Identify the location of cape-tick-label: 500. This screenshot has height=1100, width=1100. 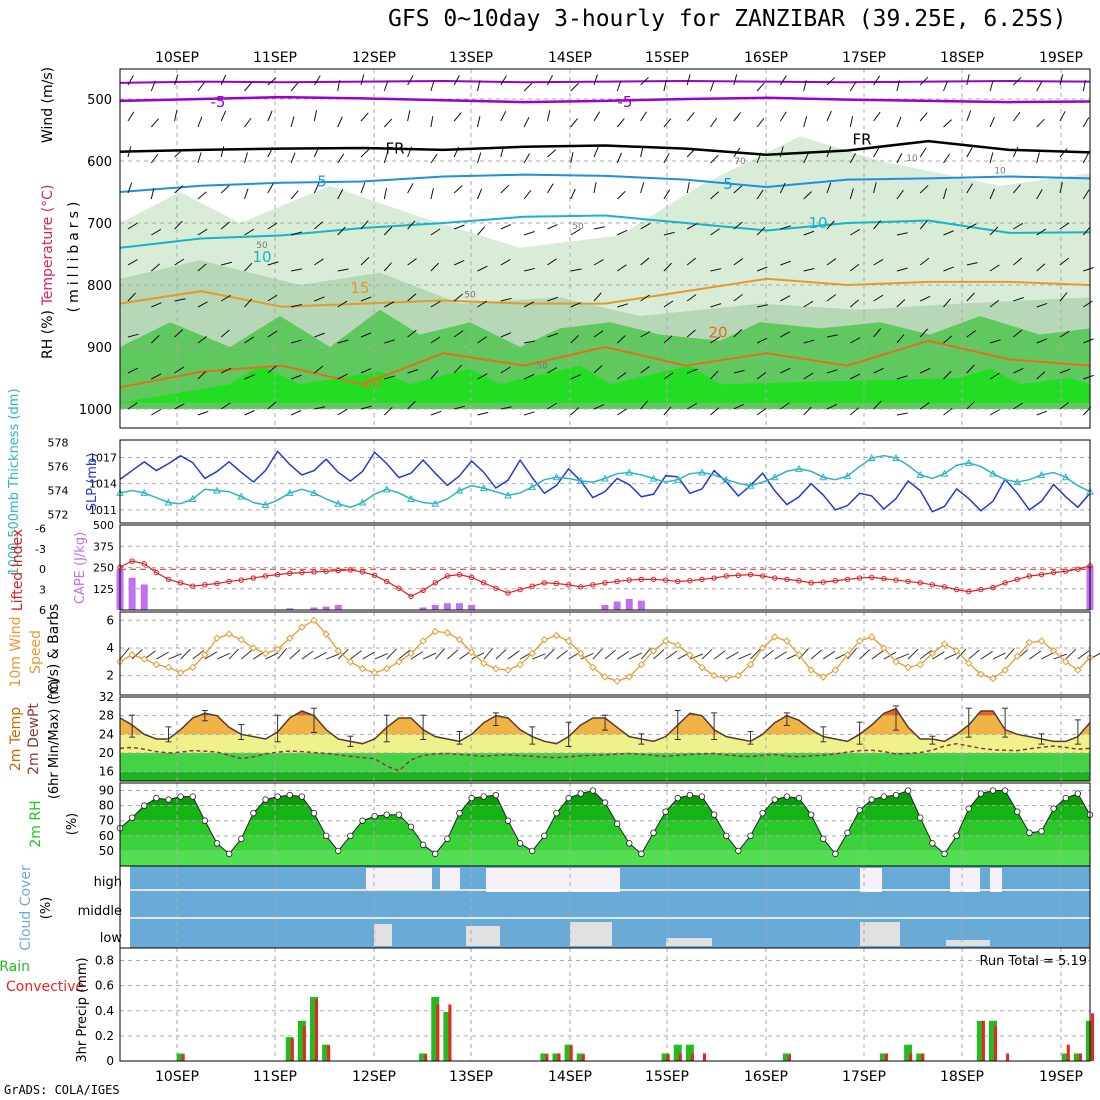
(103, 525).